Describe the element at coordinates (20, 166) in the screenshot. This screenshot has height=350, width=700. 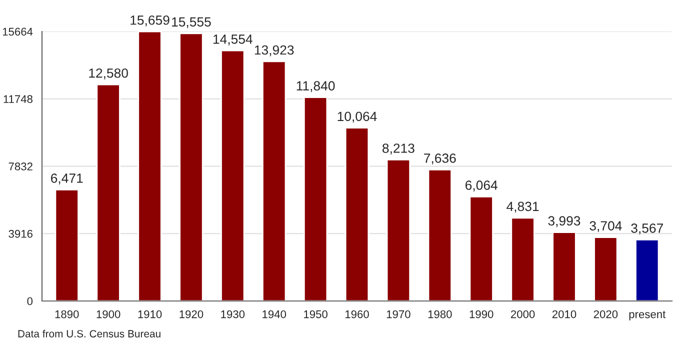
I see `y-tick-label: 7832` at that location.